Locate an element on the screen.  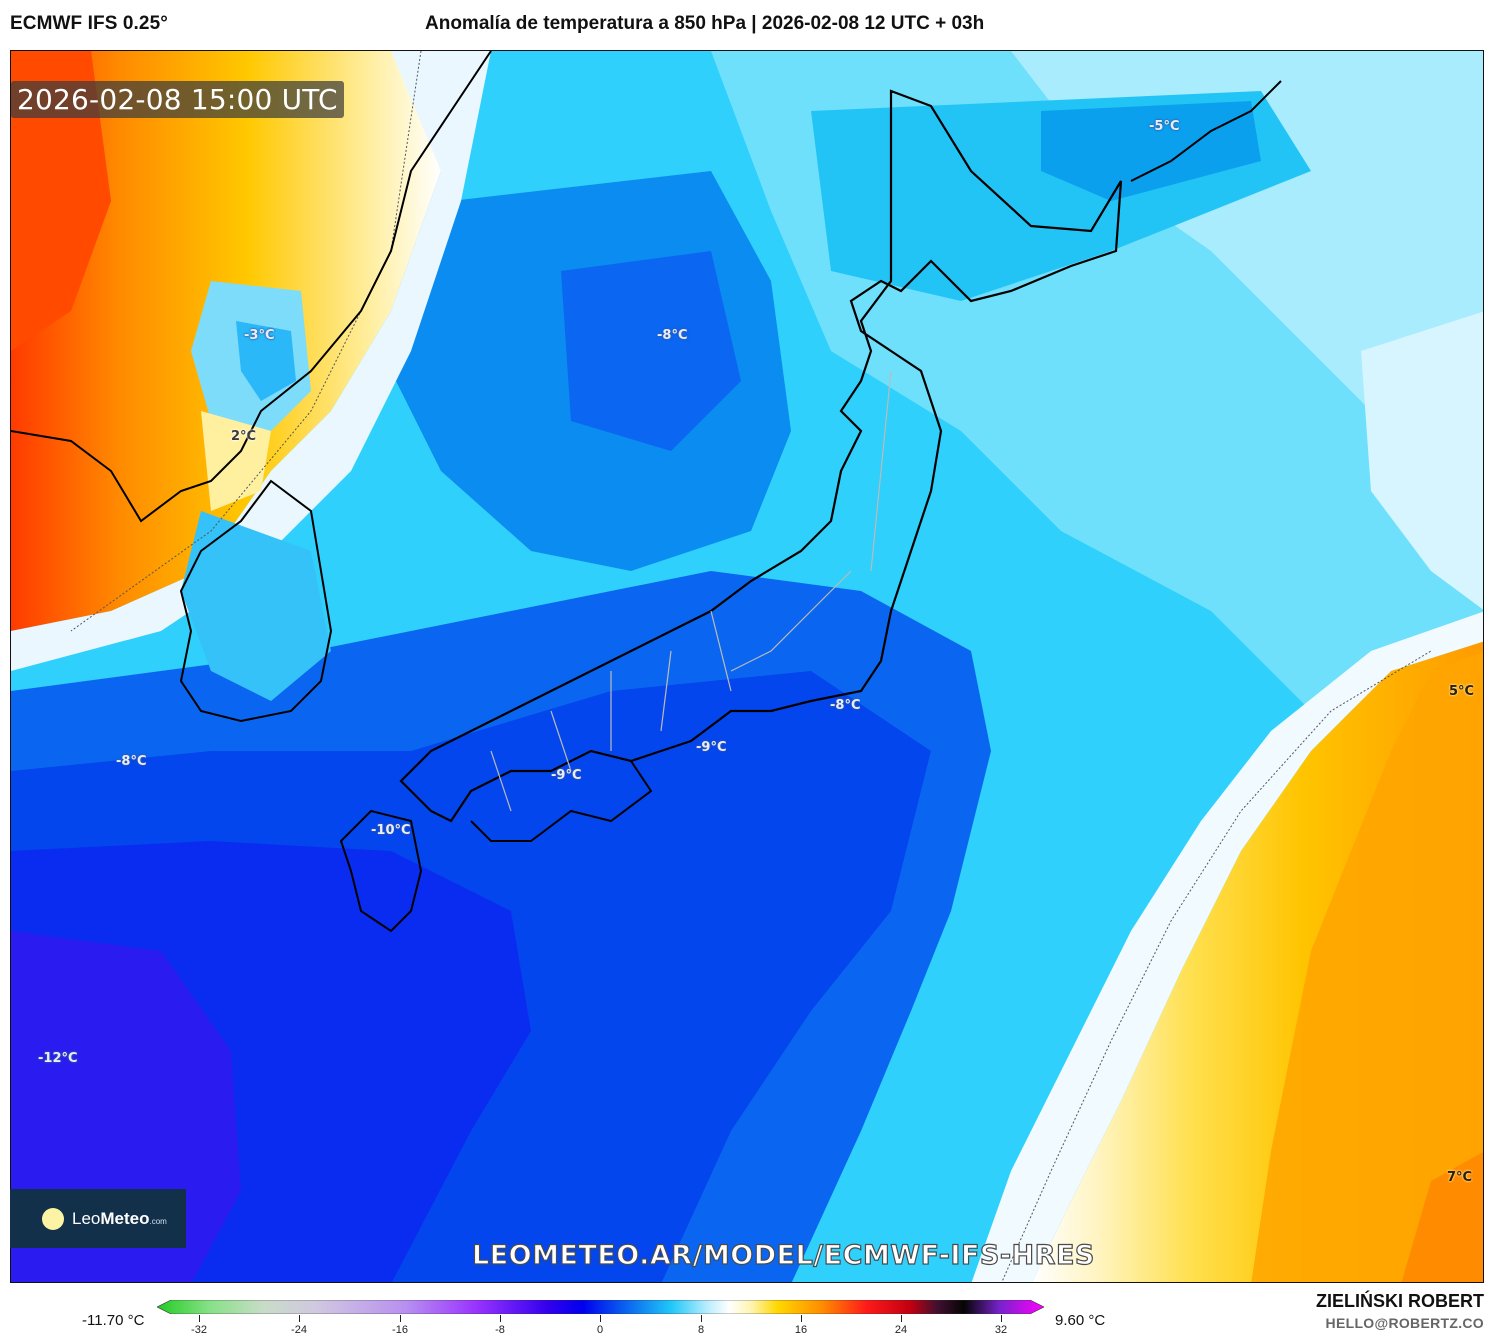
valid-time-badge: 2026-02-08 15:00 UTC is located at coordinates (177, 99).